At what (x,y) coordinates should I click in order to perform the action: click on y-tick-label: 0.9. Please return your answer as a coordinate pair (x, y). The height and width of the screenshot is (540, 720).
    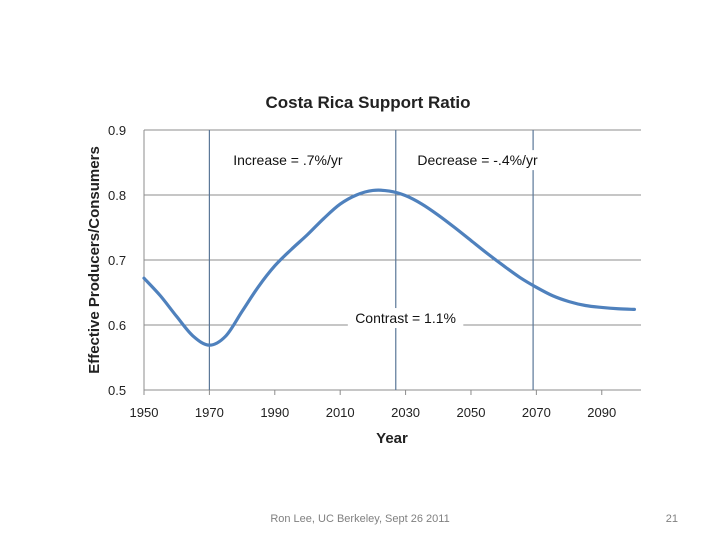
    Looking at the image, I should click on (117, 130).